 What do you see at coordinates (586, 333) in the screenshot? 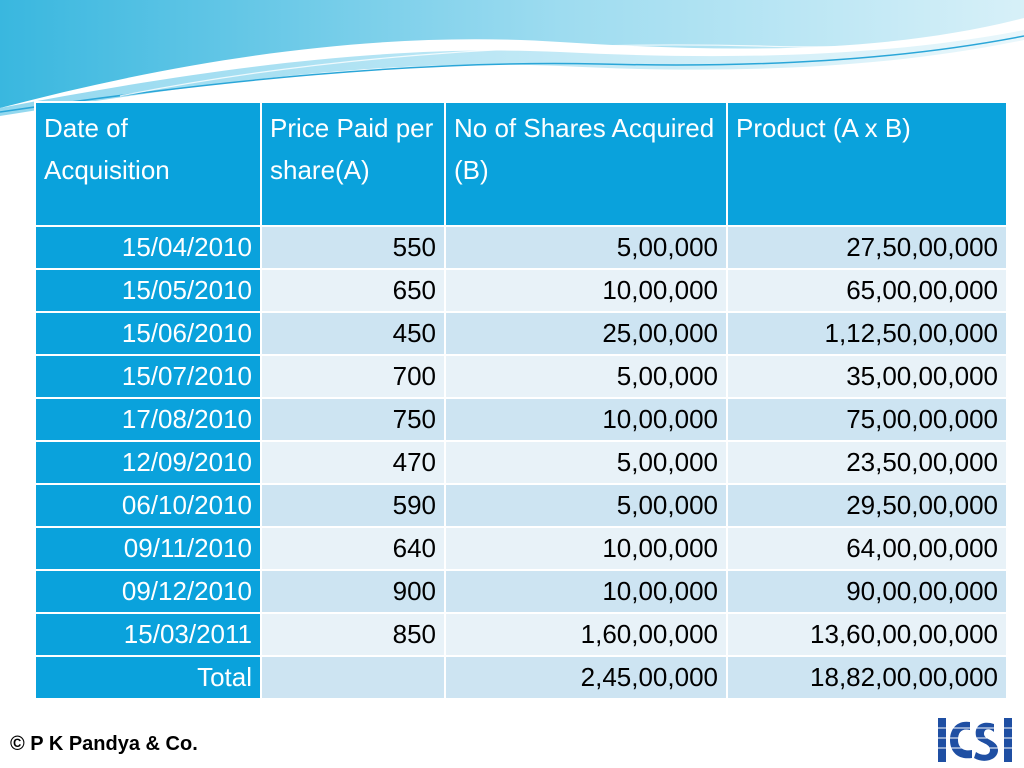
I see `cell-shares: 25,00,000` at bounding box center [586, 333].